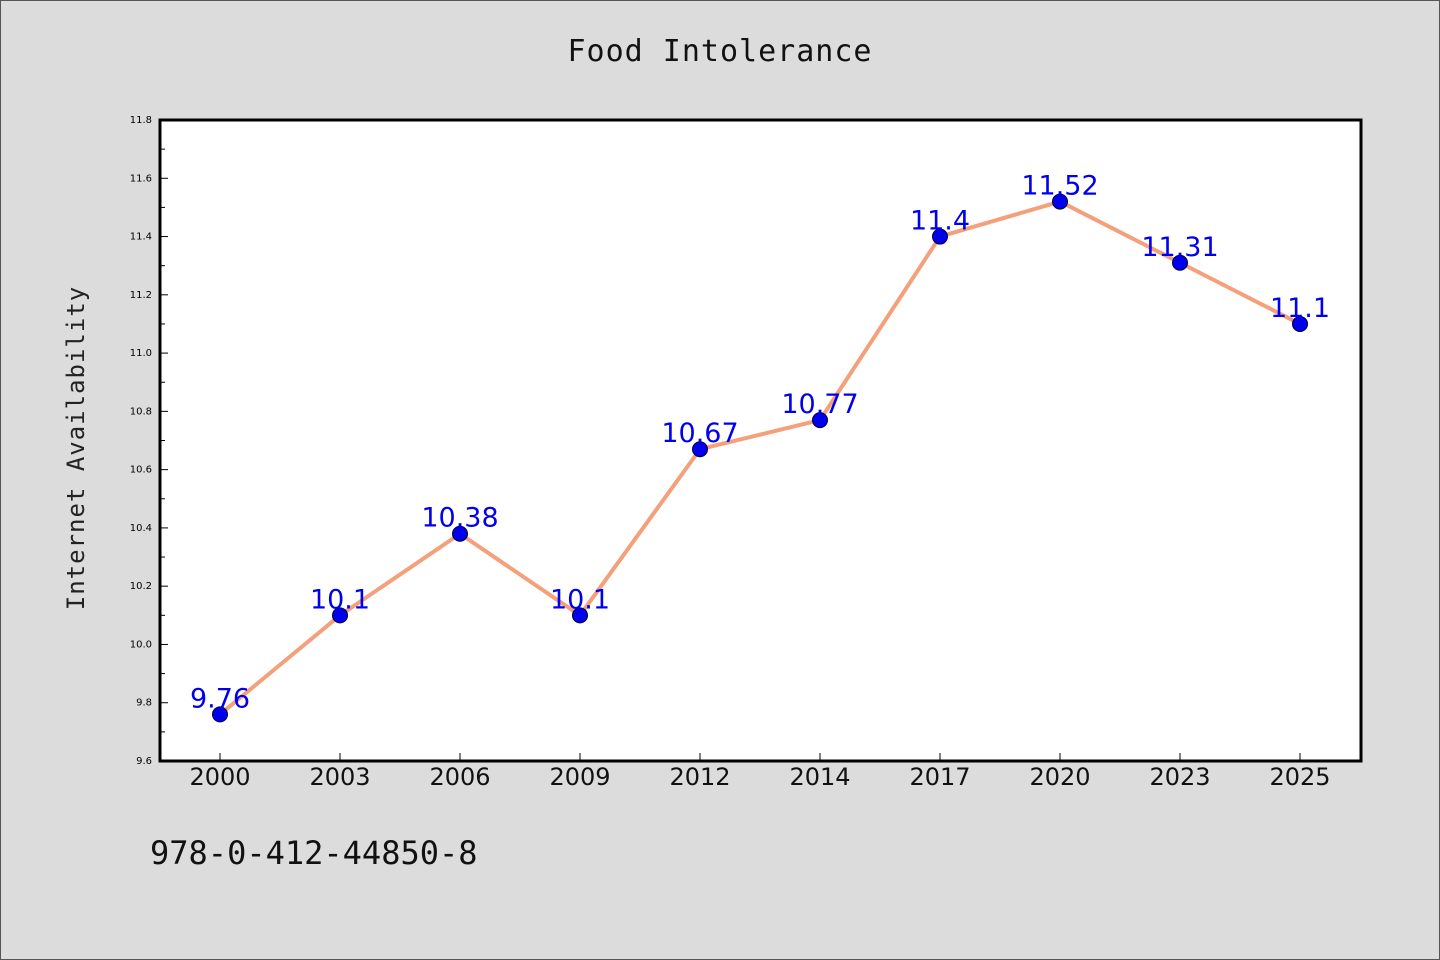 The height and width of the screenshot is (960, 1440). Describe the element at coordinates (760, 772) in the screenshot. I see `x-axis-ticks: 2000 2003 2006 2009 2012 2014 2017 2020 2023 2025` at that location.